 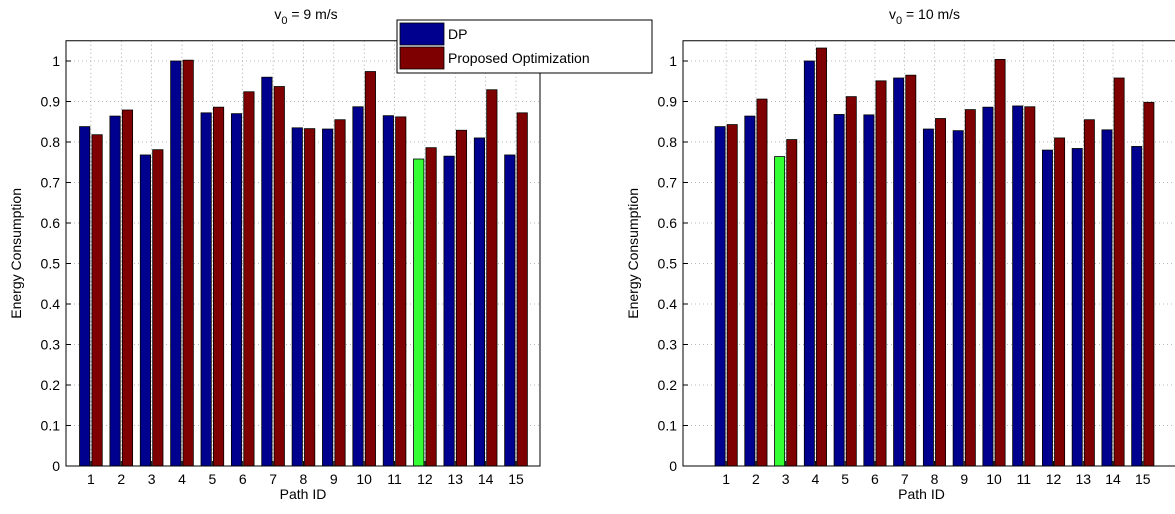 What do you see at coordinates (305, 16) in the screenshot?
I see `chart-title: v0 = 9 m/s` at bounding box center [305, 16].